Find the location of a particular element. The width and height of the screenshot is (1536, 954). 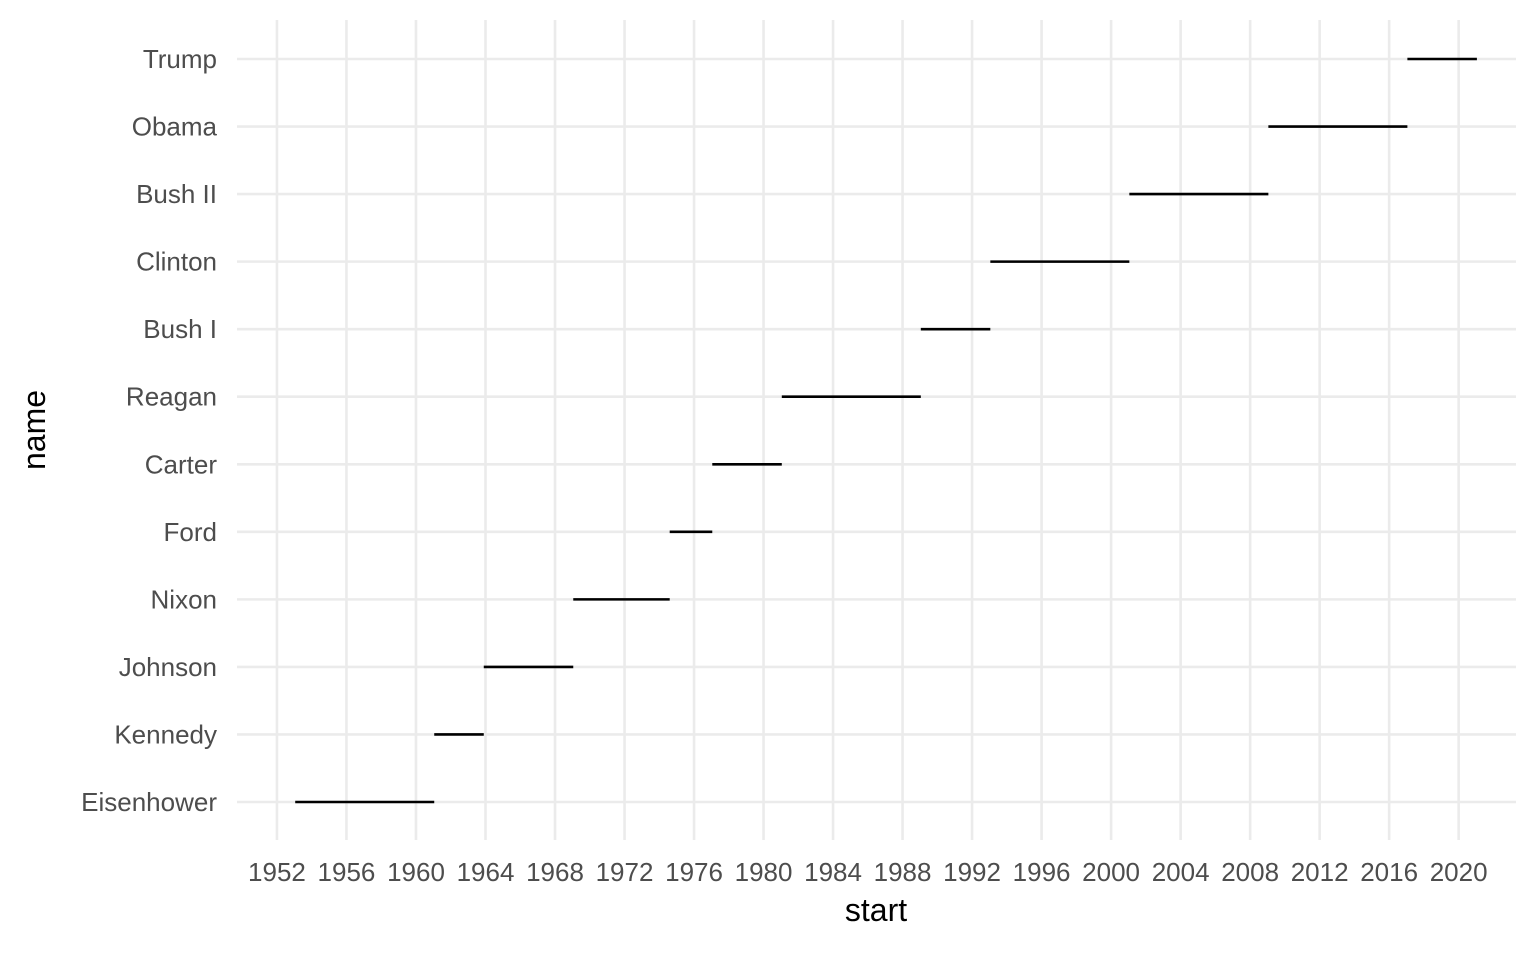

x-tick-label: 1988 is located at coordinates (903, 872).